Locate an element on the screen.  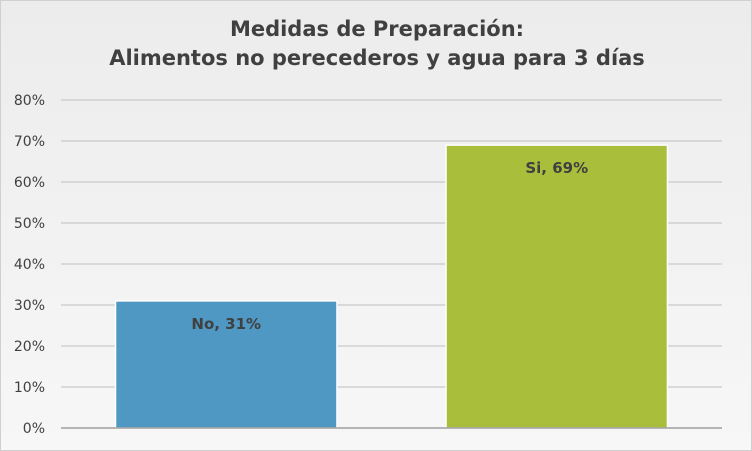
chart-title-line-1: Medidas de Preparación: is located at coordinates (377, 29).